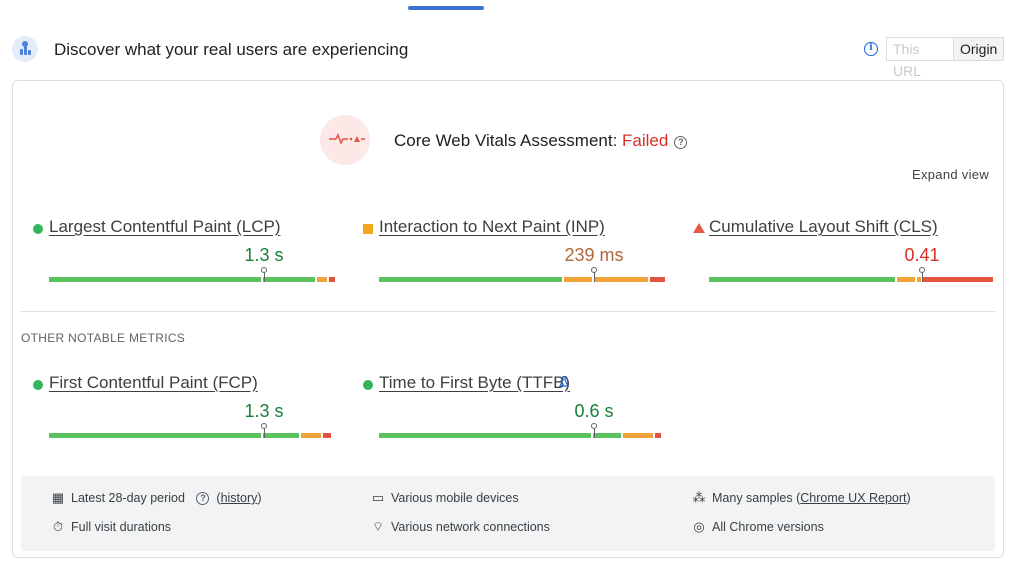  I want to click on info-icon: i, so click(871, 49).